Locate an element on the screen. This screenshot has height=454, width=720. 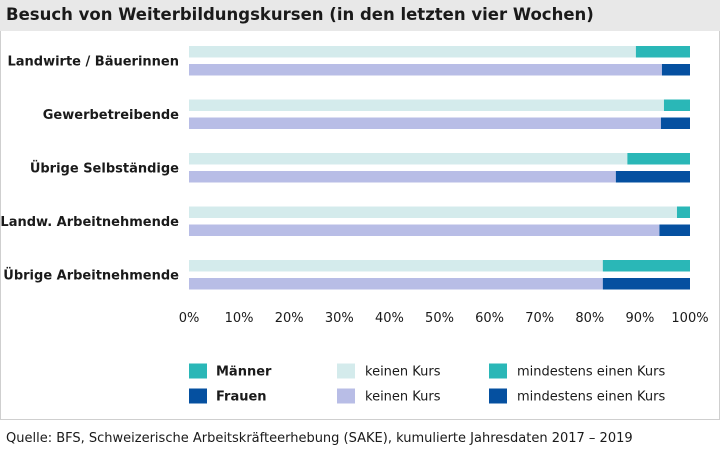
category-label: Übrige Selbständige is located at coordinates (104, 168).